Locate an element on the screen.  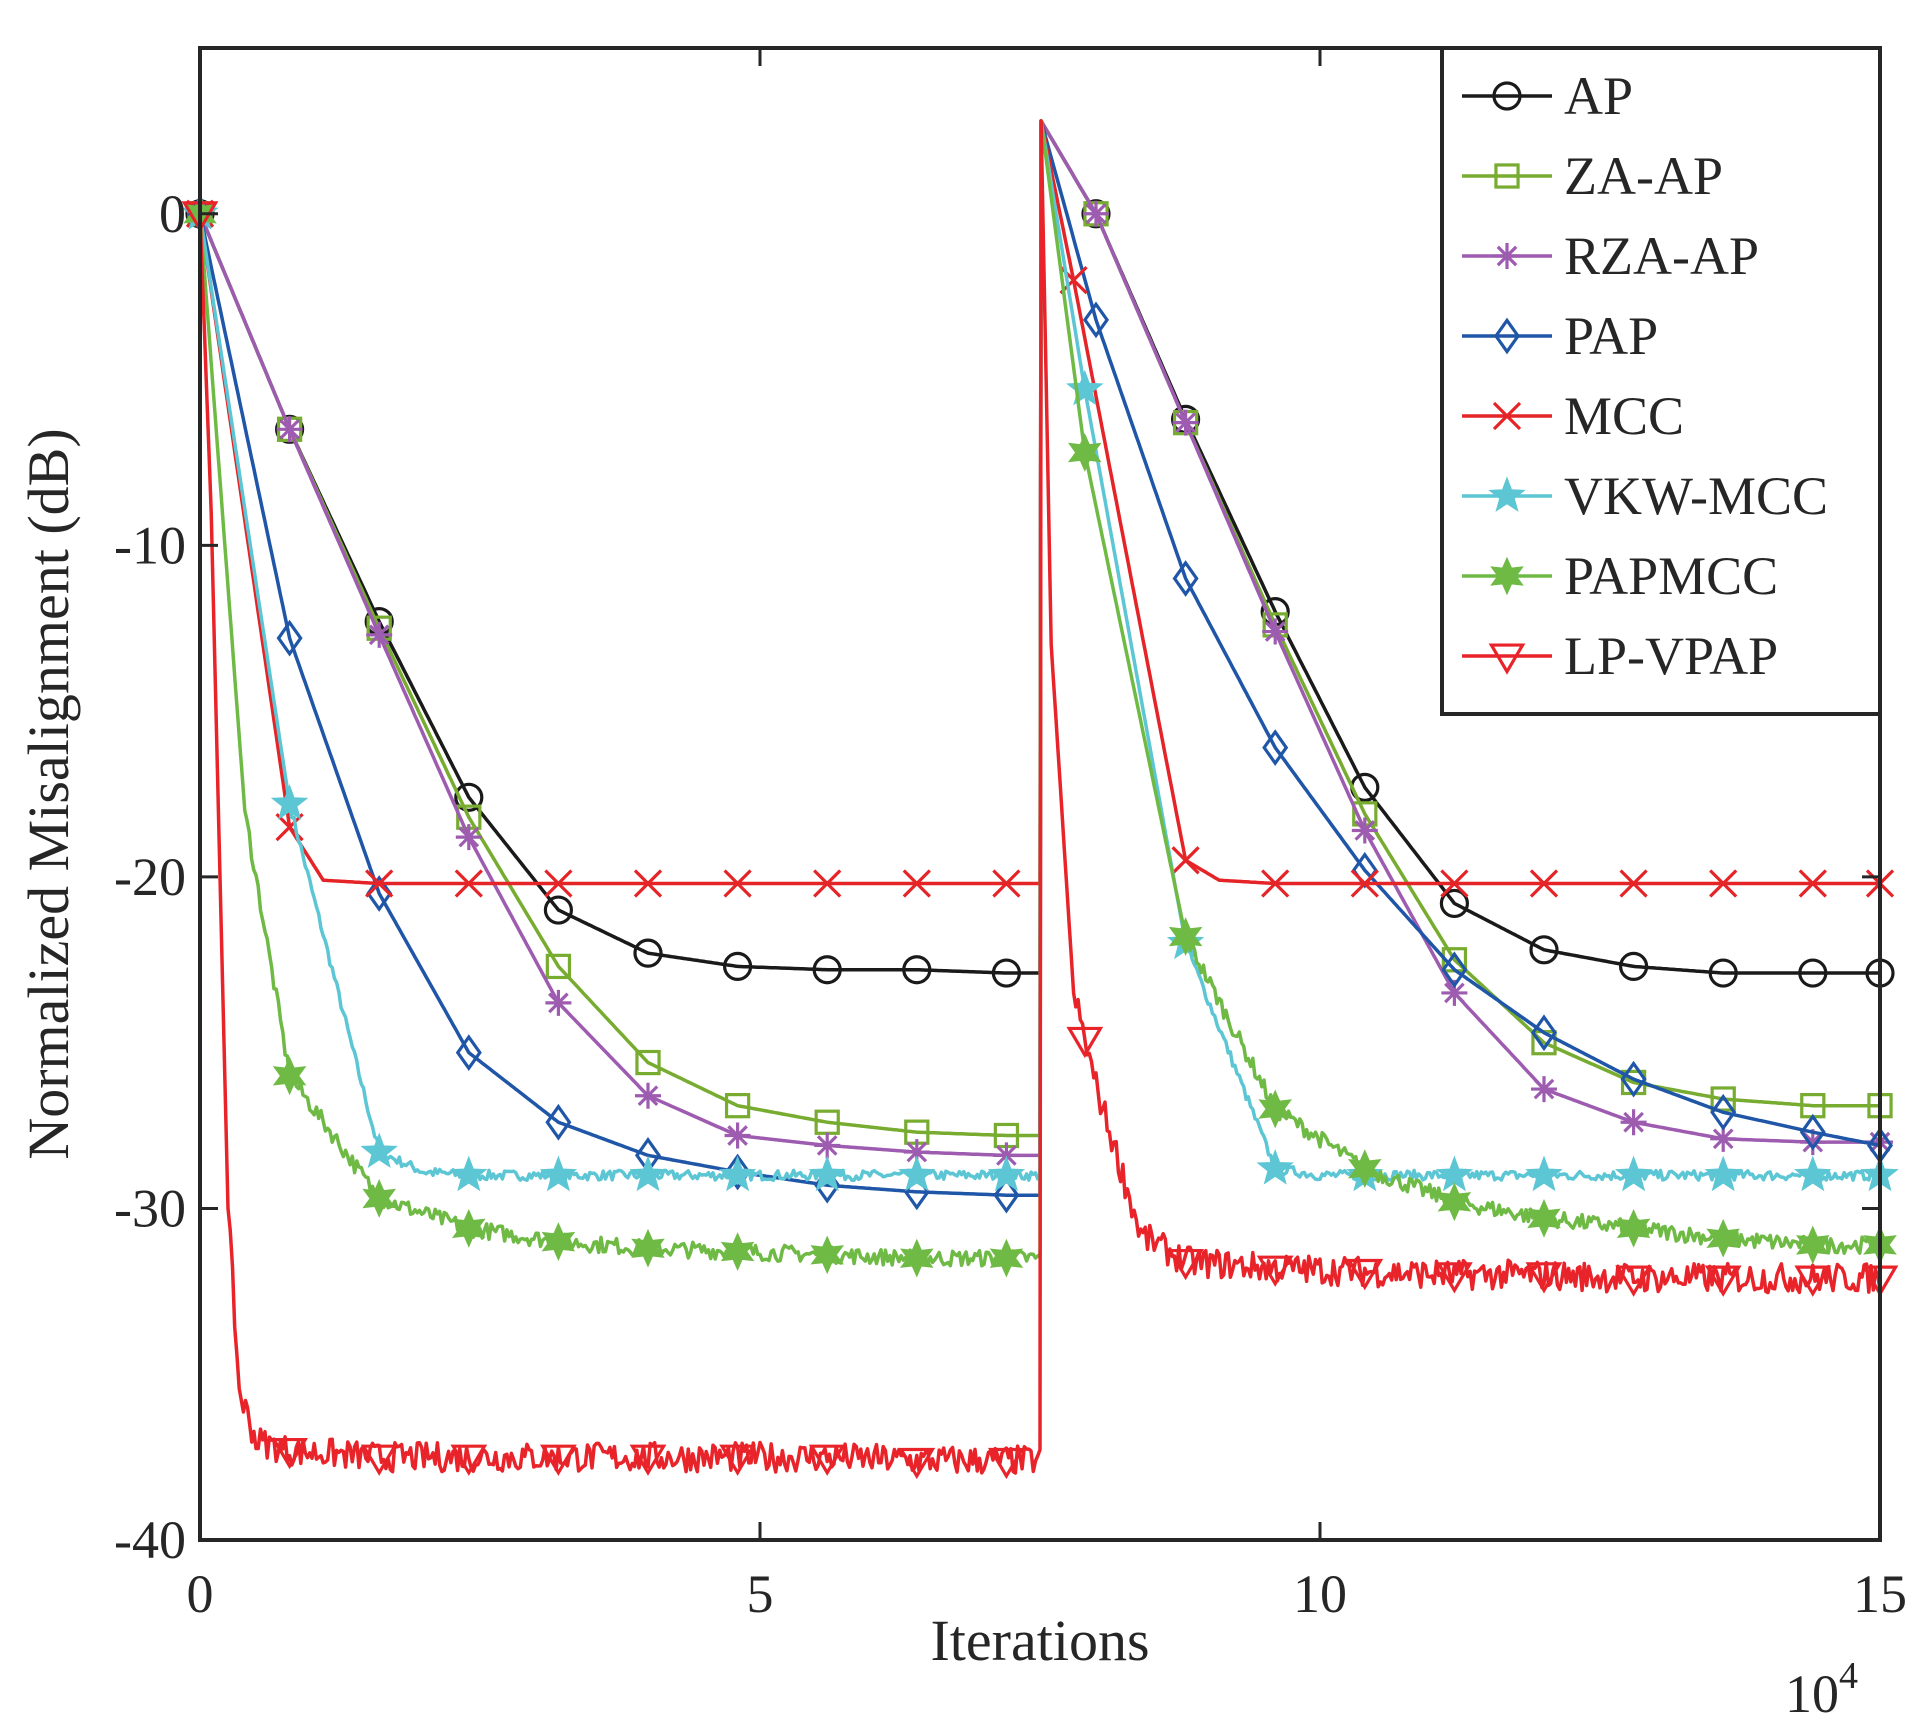
legend-item-ap: AP is located at coordinates (1547, 96).